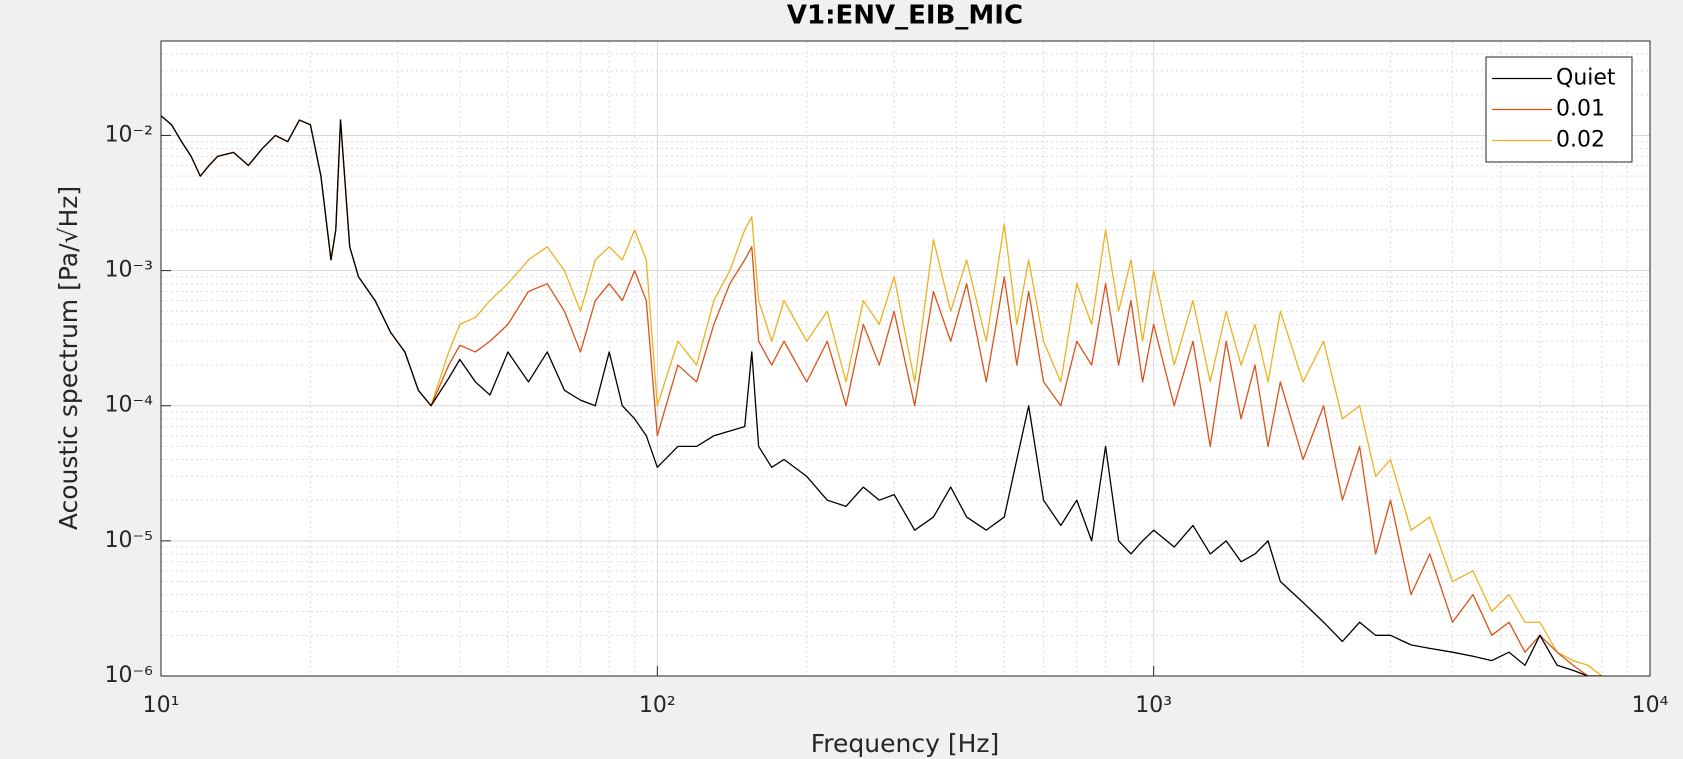  I want to click on x-tick-label: 10¹, so click(161, 705).